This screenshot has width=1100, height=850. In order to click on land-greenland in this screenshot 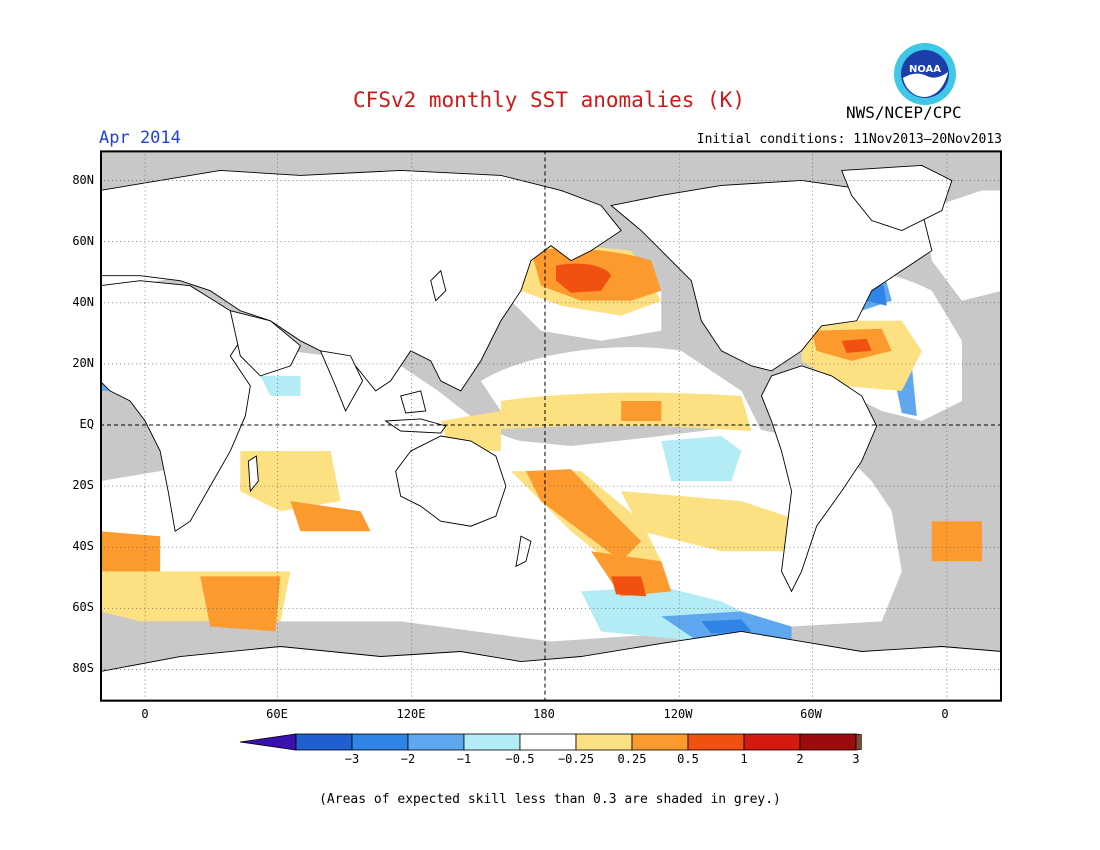, I will do `click(896, 198)`.